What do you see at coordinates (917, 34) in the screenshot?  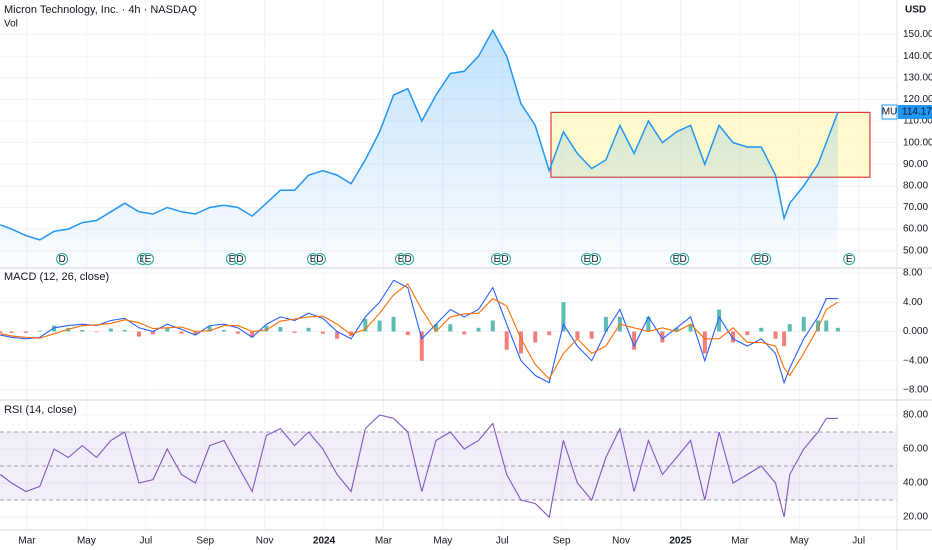 I see `y-tick-label: 150.00` at bounding box center [917, 34].